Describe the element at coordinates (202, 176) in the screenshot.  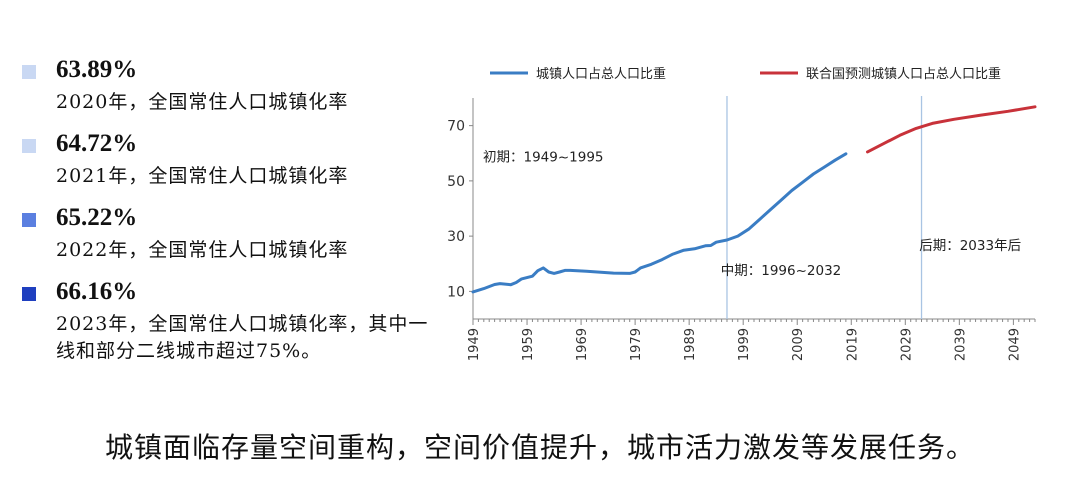
I see `stat-description: 2021年，全国常住人口城镇化率` at that location.